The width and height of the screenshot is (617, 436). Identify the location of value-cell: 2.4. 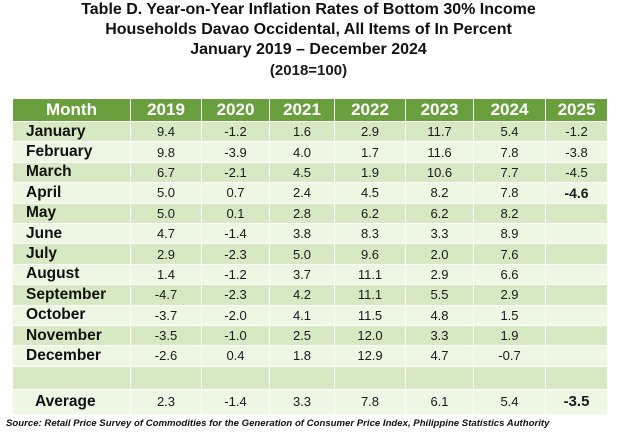
(302, 193).